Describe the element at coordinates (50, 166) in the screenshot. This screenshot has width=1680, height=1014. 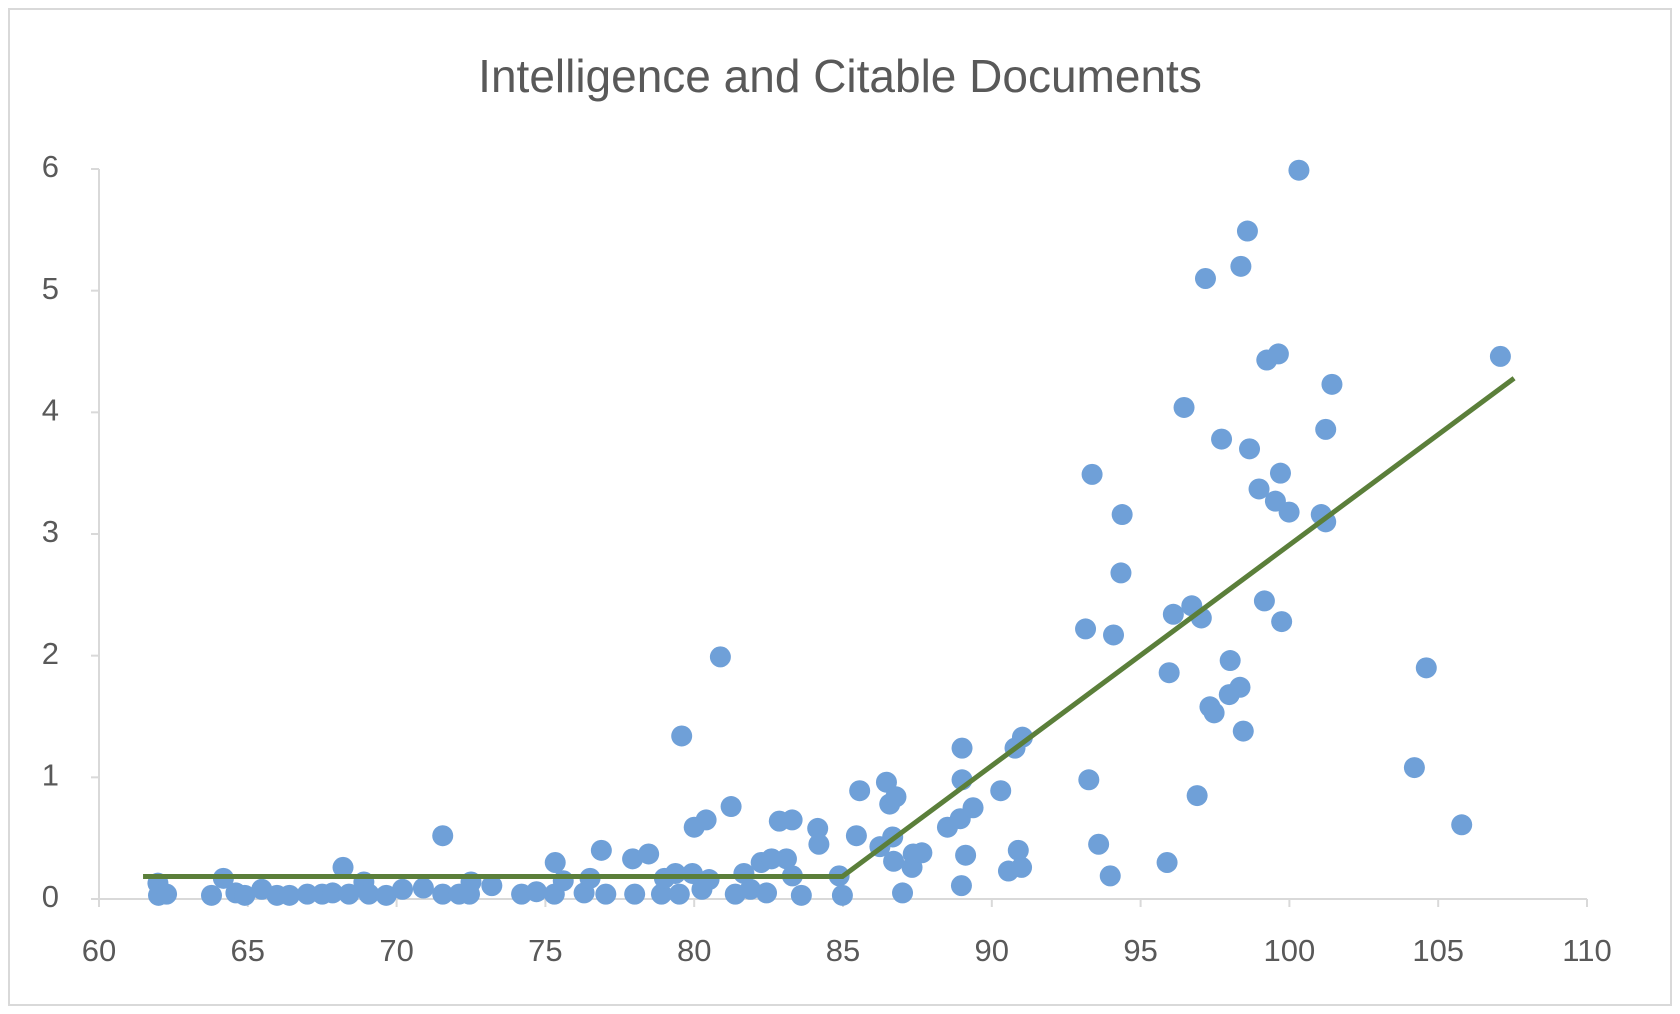
I see `y-tick-label: 6` at that location.